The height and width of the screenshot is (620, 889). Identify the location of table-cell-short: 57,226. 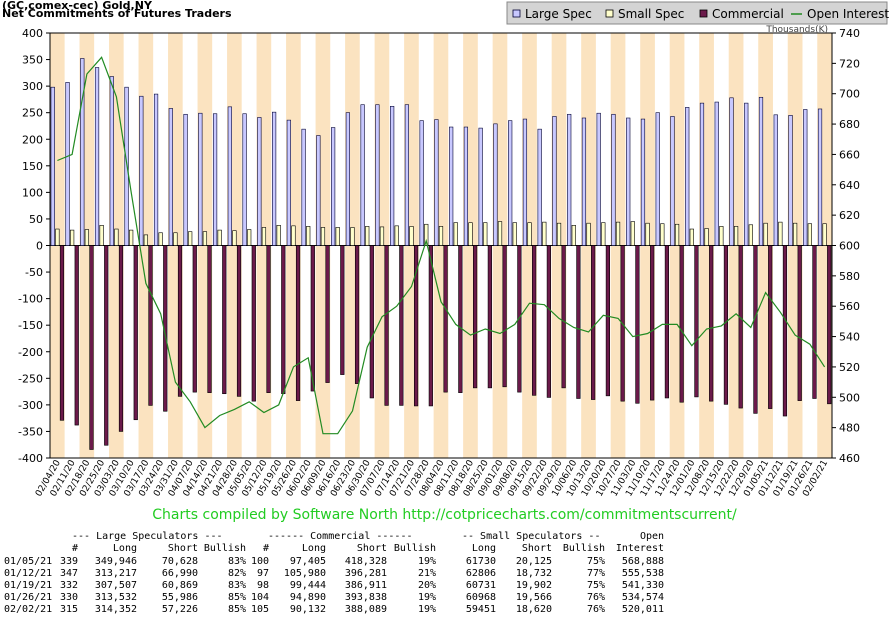
(179, 609).